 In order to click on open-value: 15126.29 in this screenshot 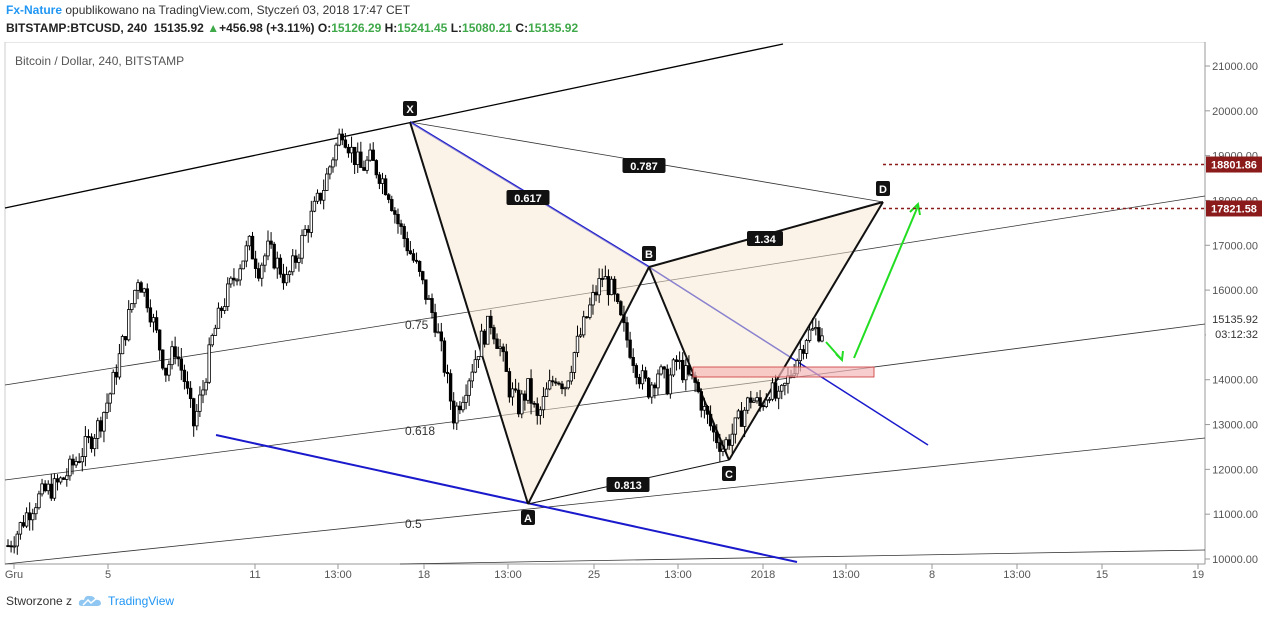, I will do `click(356, 28)`.